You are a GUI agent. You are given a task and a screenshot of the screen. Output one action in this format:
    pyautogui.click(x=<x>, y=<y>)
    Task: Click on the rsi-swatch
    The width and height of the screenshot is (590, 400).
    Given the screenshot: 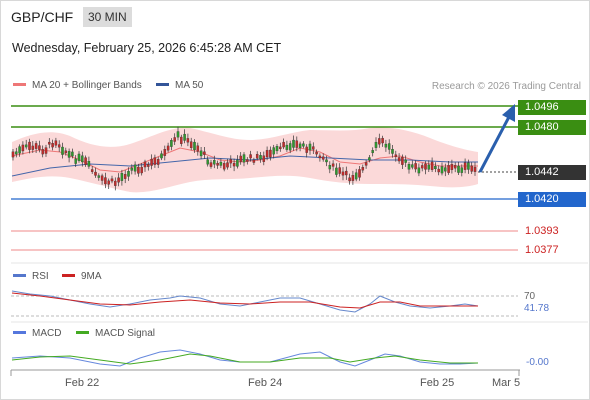 What is the action you would take?
    pyautogui.click(x=19, y=275)
    